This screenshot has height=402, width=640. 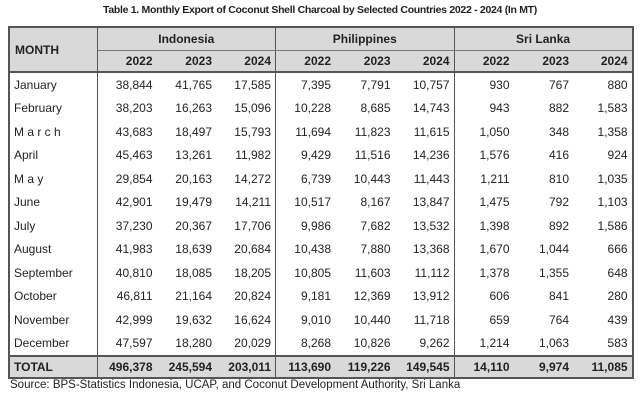 What do you see at coordinates (424, 84) in the screenshot?
I see `value-cell: 10,757` at bounding box center [424, 84].